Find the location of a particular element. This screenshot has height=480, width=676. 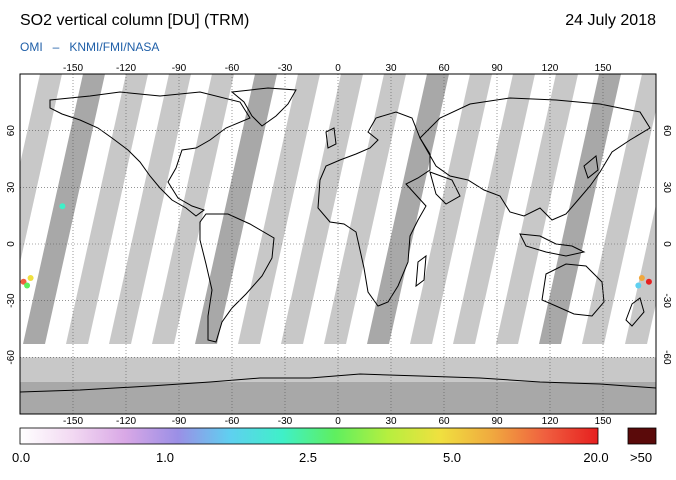

data-credit: OMI – KNMI/FMI/NASA is located at coordinates (89, 47).